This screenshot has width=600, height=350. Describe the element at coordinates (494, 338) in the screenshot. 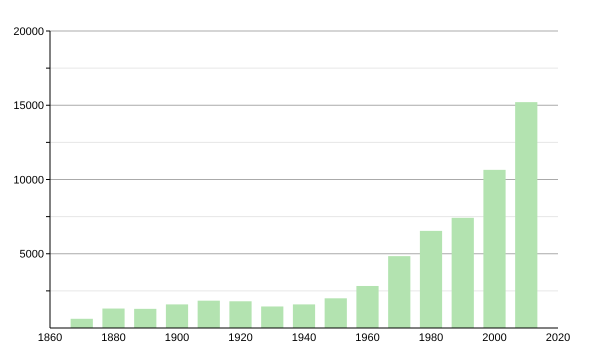

I see `x-tick-label: 2000` at that location.